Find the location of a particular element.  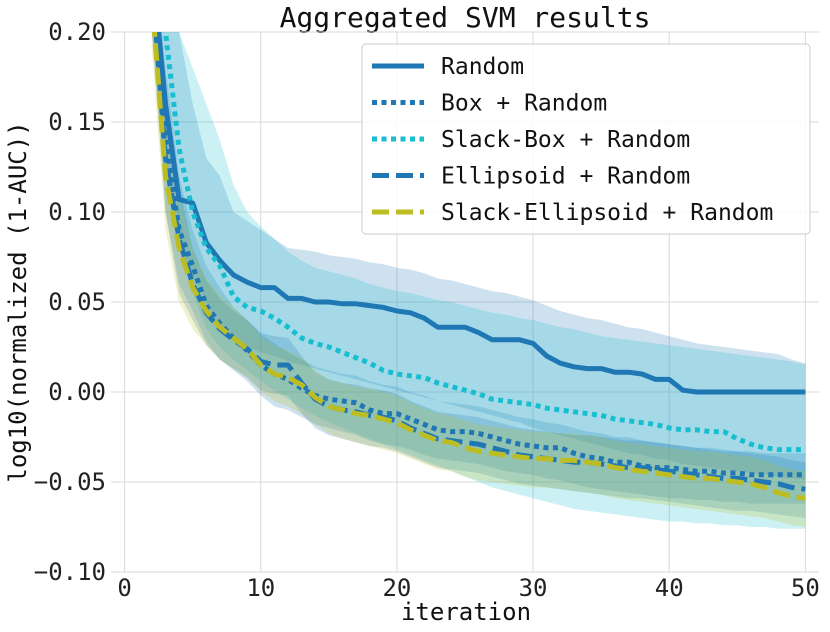

x-tick-label: 30 is located at coordinates (533, 588).